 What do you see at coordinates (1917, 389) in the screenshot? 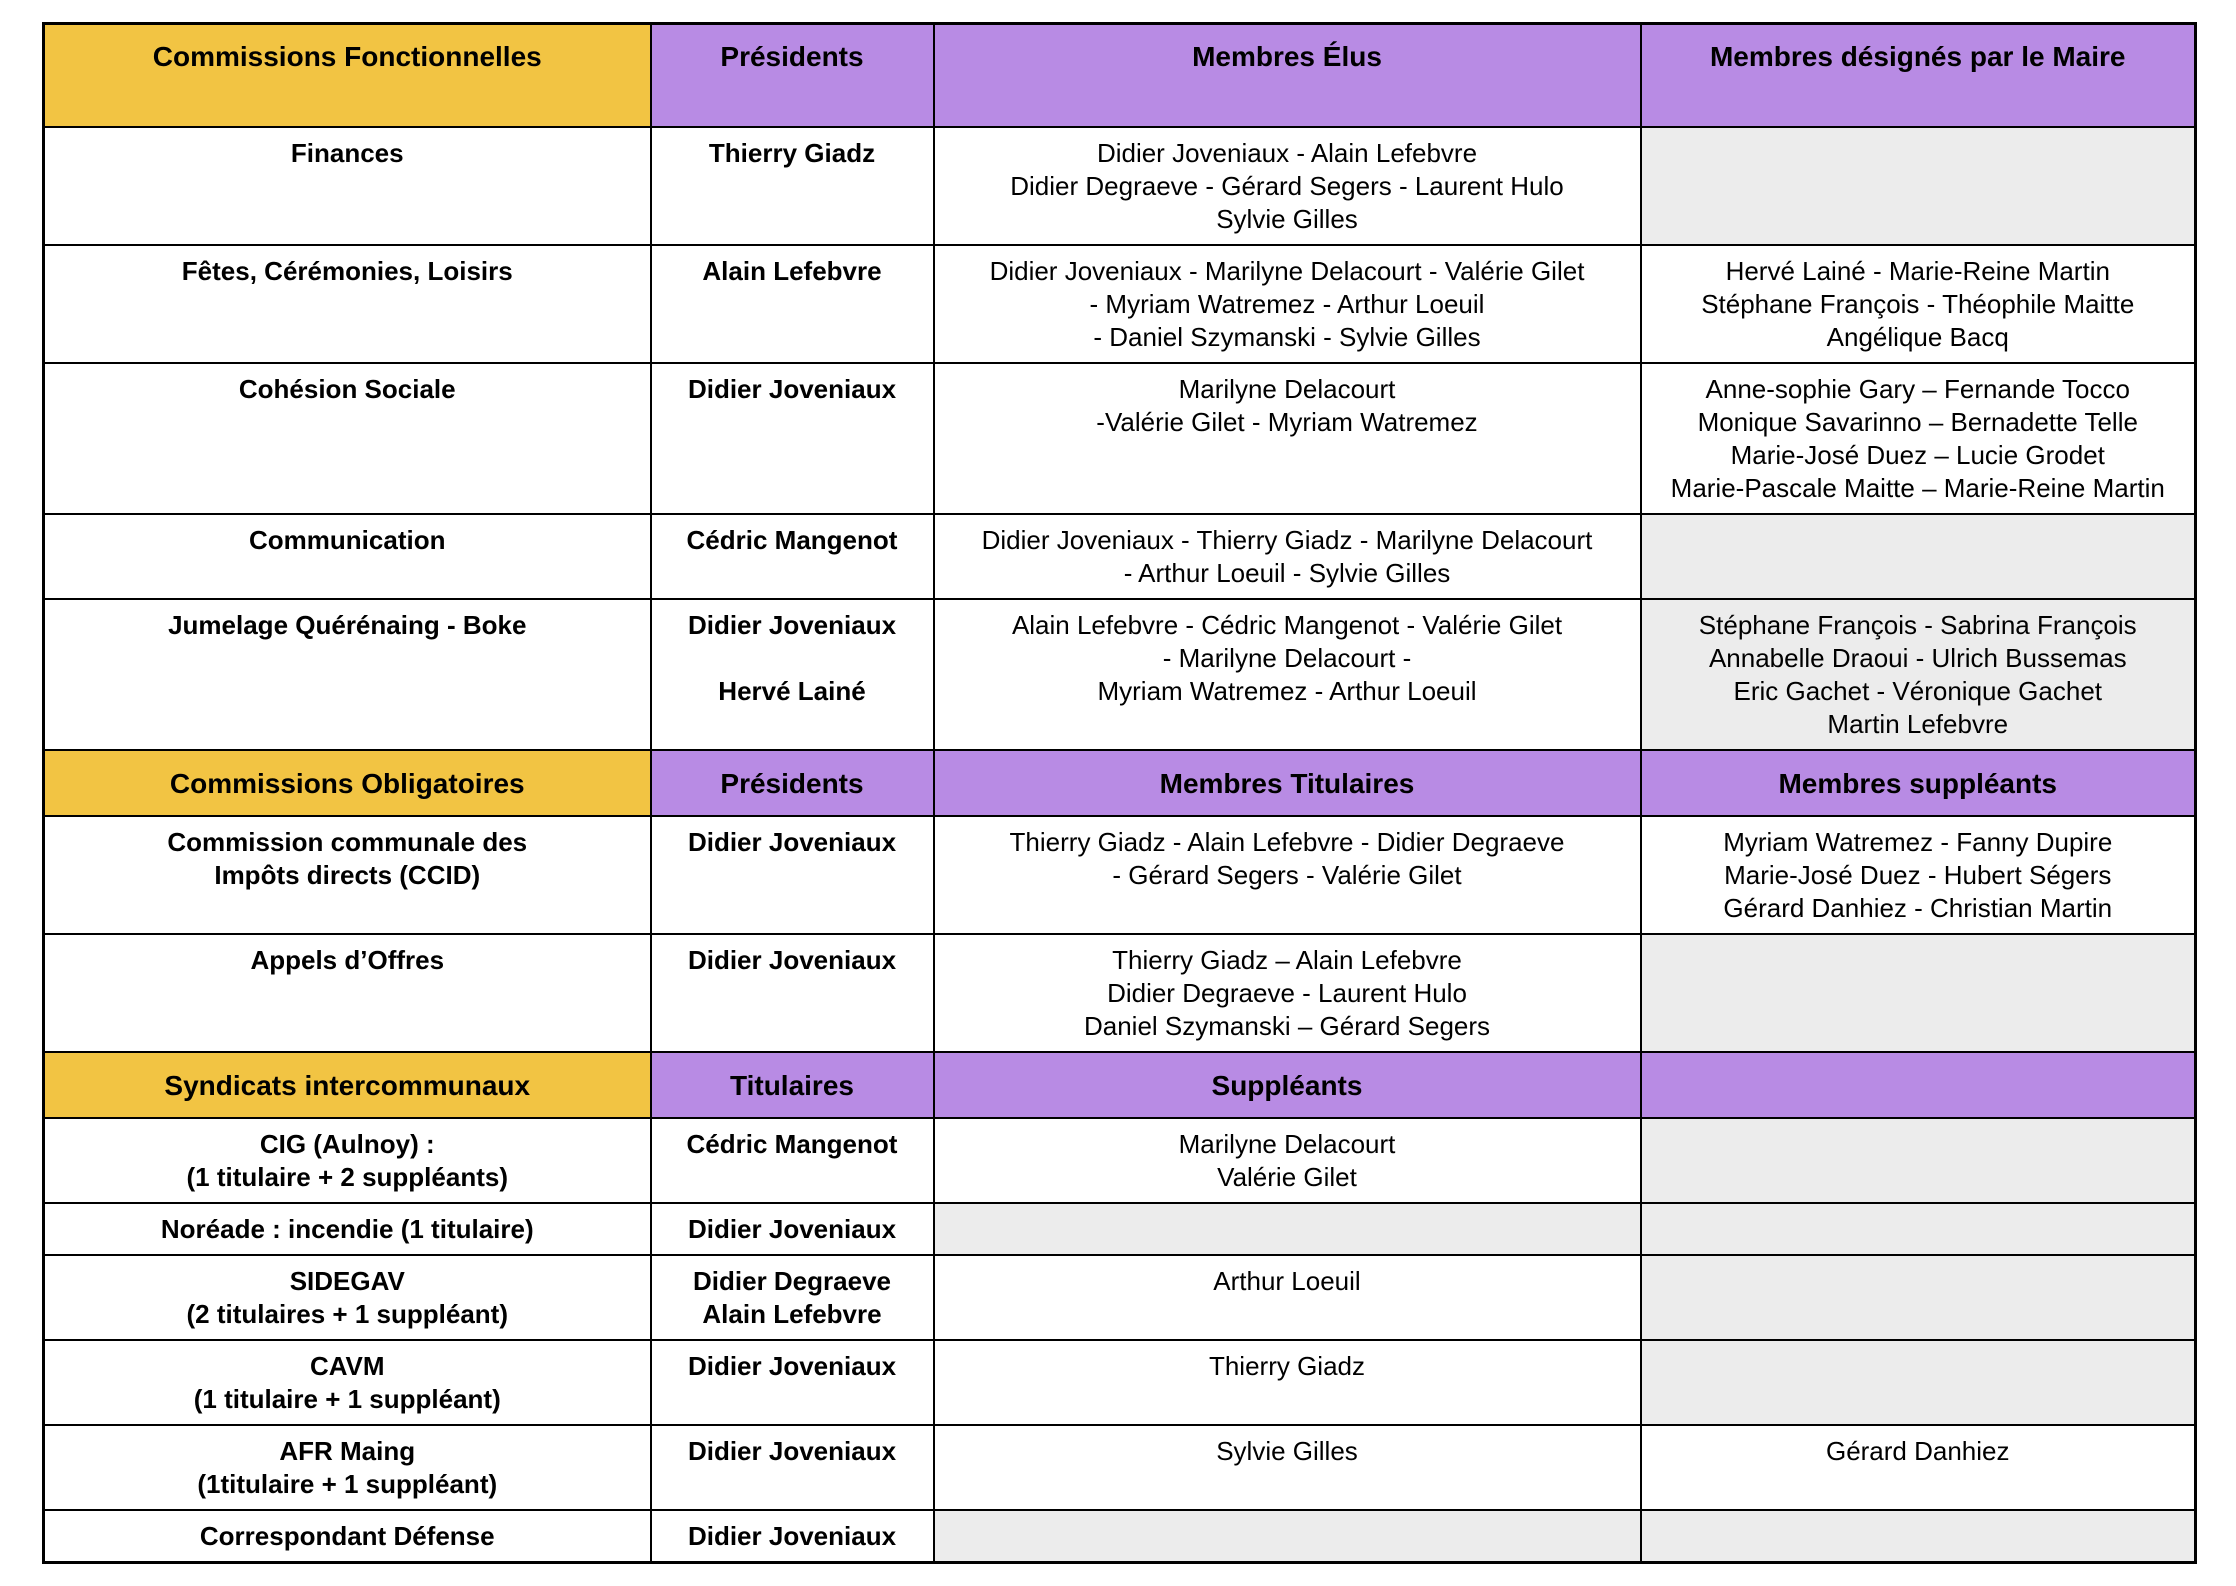
I see `cell-line: Anne-sophie Gary – Fernande Tocco` at bounding box center [1917, 389].